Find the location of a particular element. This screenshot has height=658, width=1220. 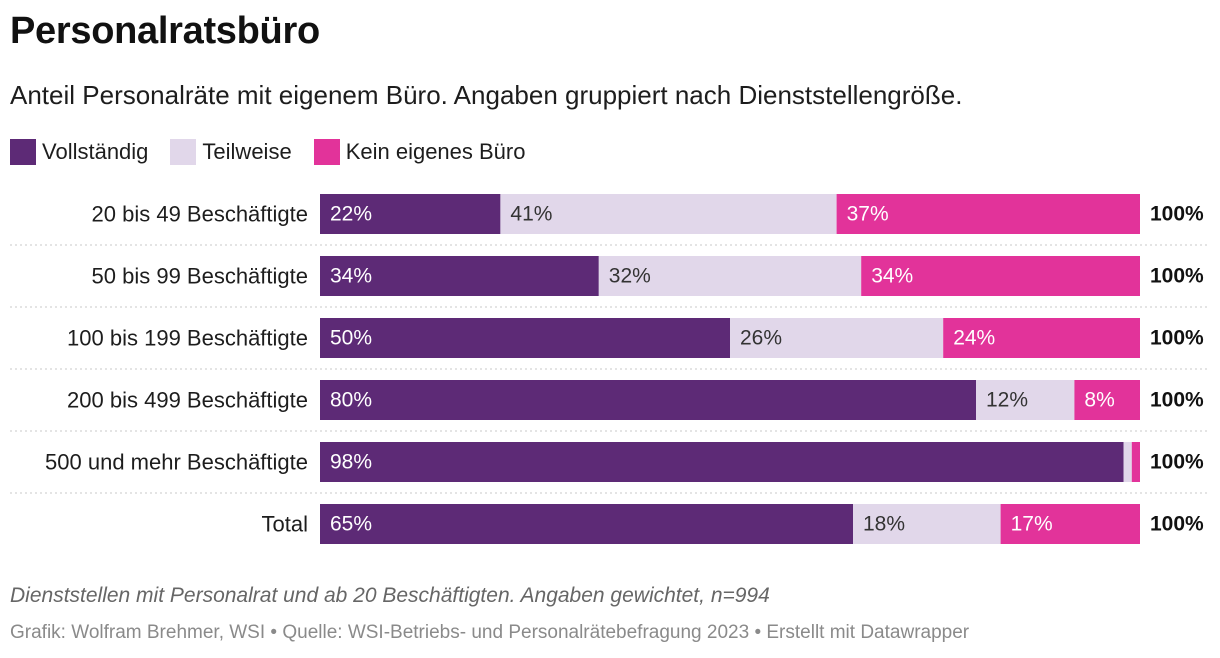

data-label-vollstaendig: 50% is located at coordinates (351, 338).